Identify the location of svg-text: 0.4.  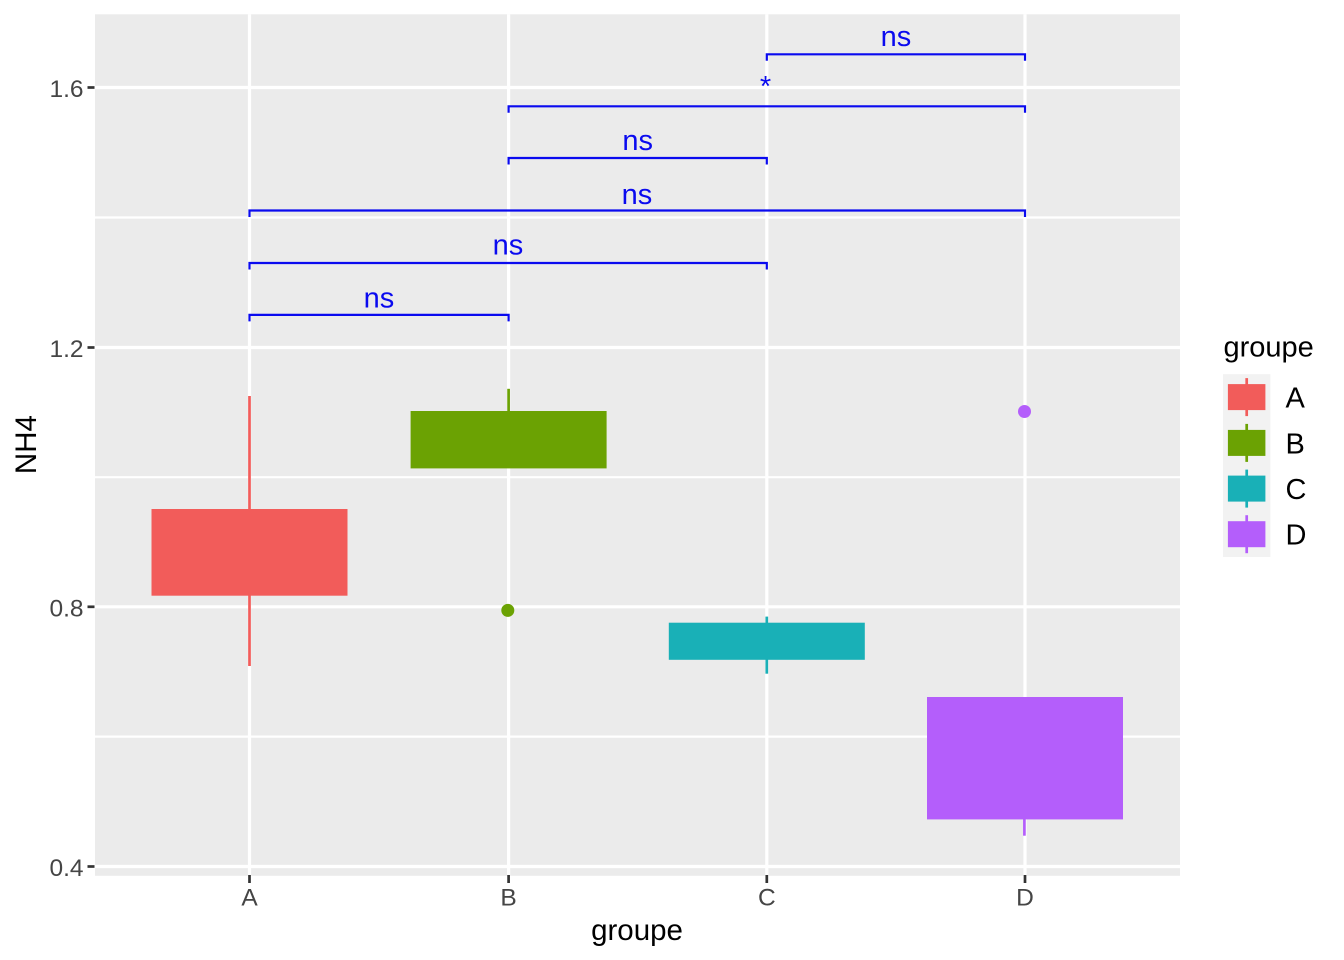
(66, 868).